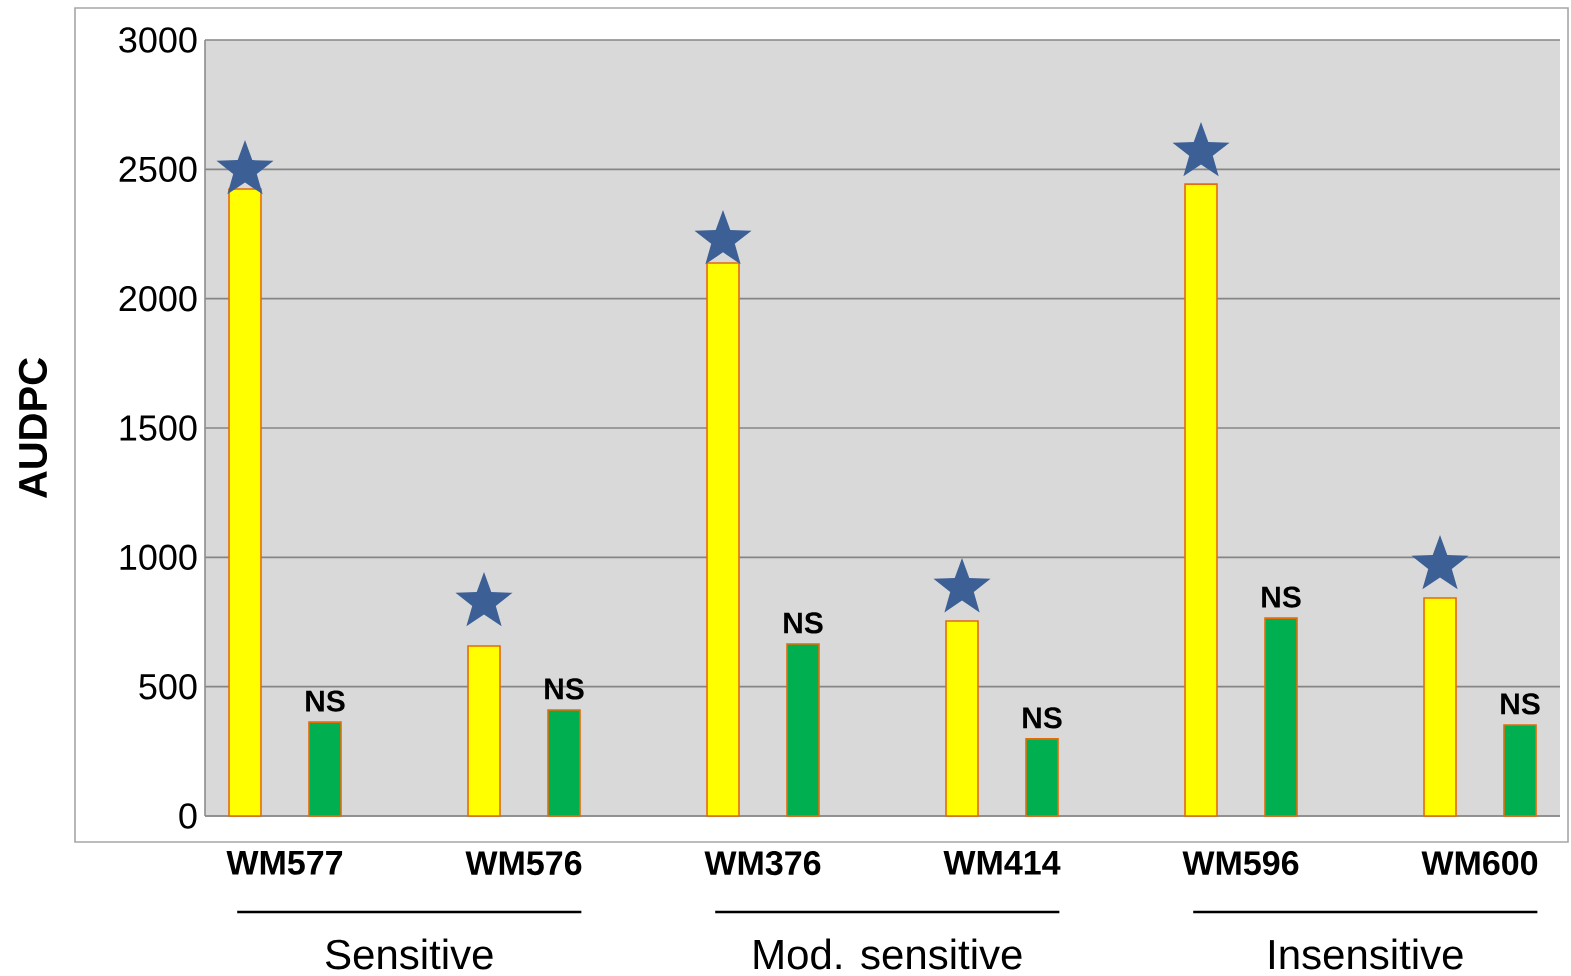  What do you see at coordinates (158, 298) in the screenshot?
I see `y-tick-label: 2000` at bounding box center [158, 298].